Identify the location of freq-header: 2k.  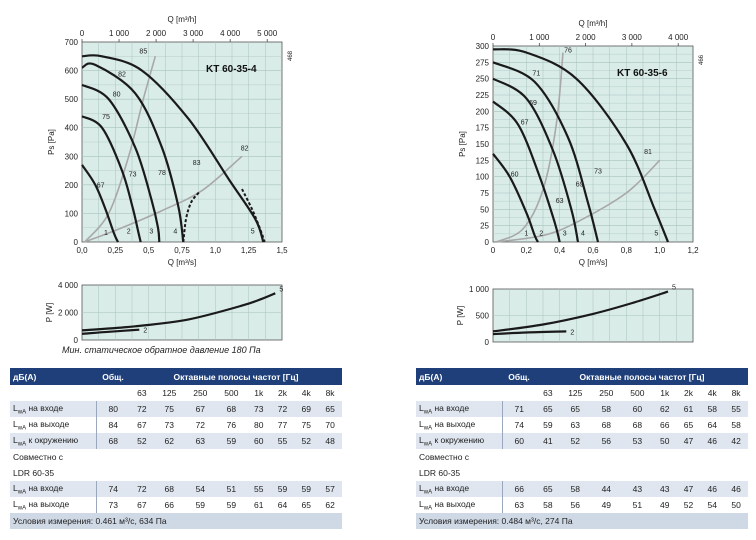
(282, 393).